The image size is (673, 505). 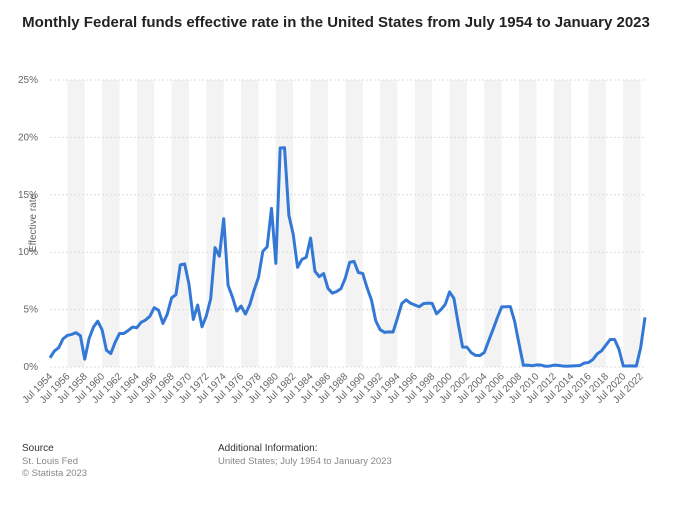 What do you see at coordinates (28, 137) in the screenshot?
I see `y-tick-label: 20%` at bounding box center [28, 137].